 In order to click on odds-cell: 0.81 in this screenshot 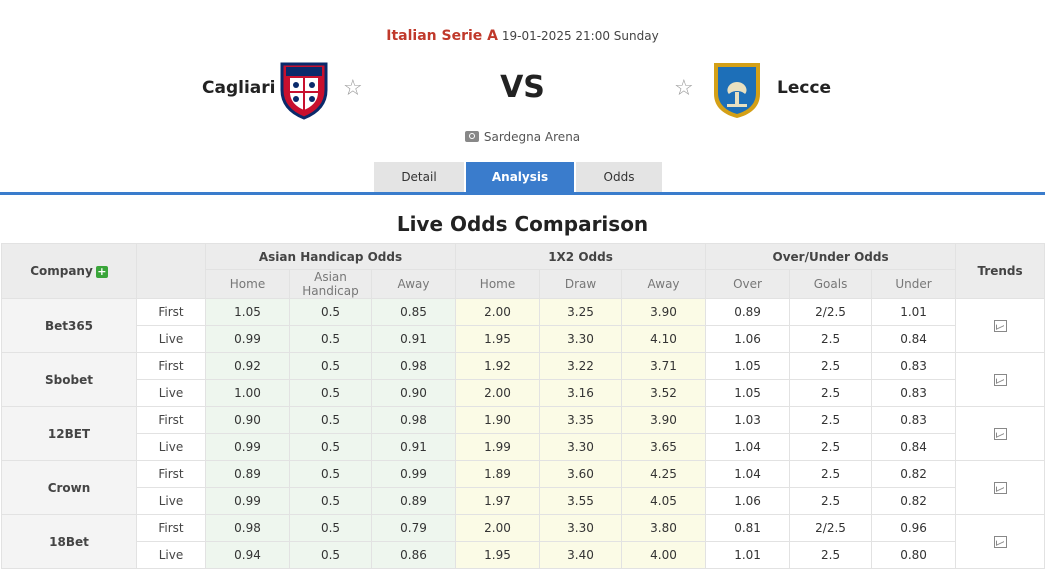, I will do `click(748, 528)`.